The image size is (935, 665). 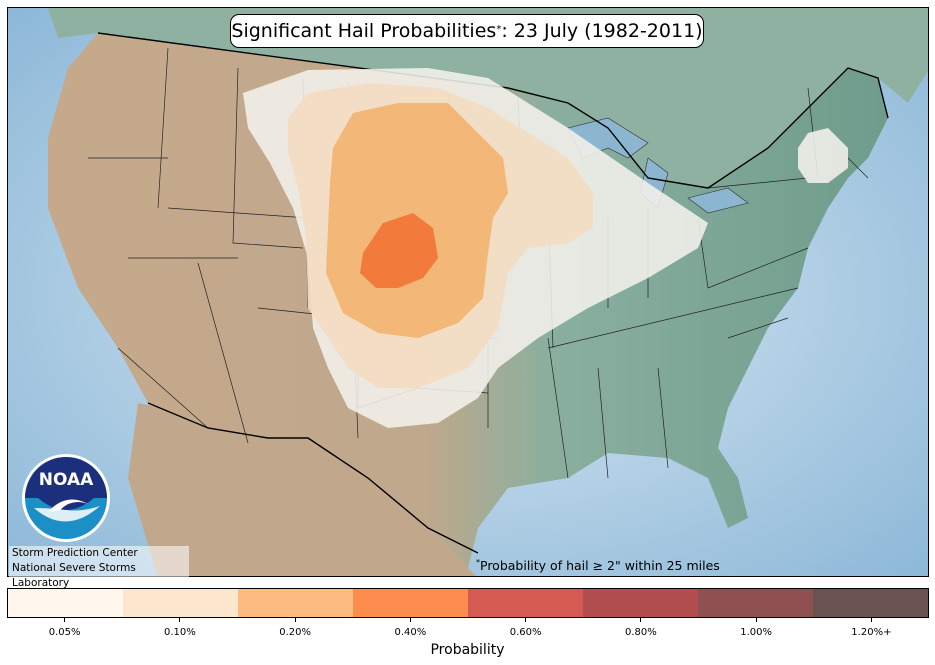 I want to click on colorbar-tick-label: 1.20%+, so click(x=871, y=632).